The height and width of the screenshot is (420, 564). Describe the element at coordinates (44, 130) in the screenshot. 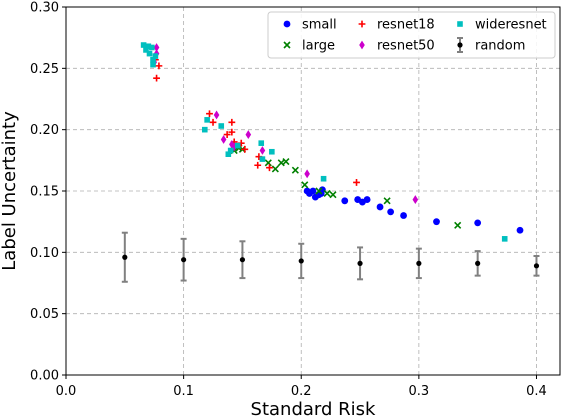

I see `y-tick-label: 0.20` at that location.